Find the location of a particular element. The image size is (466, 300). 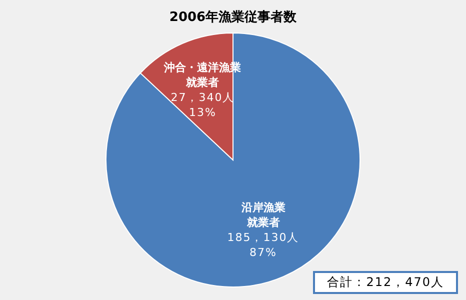

data-label: 87% is located at coordinates (263, 252).